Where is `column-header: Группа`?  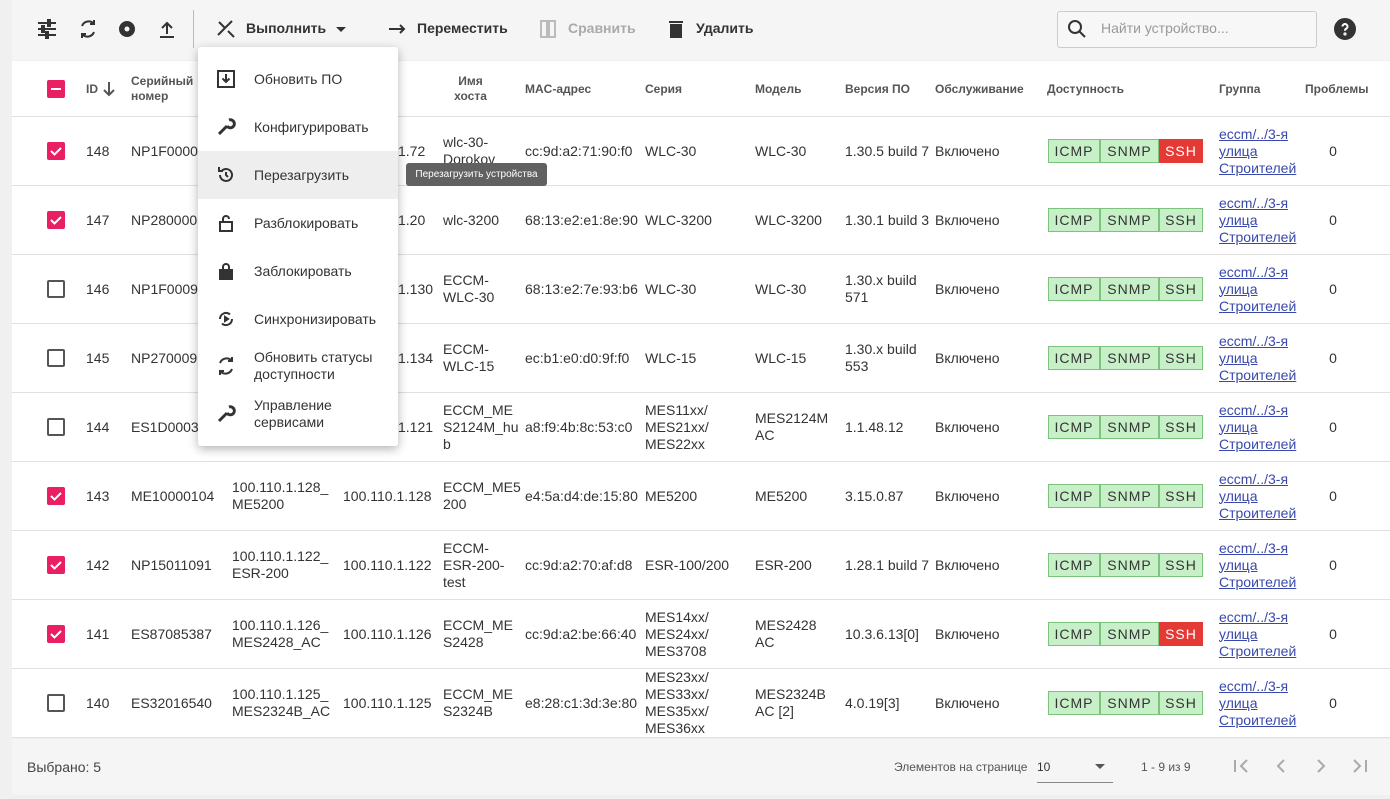 column-header: Группа is located at coordinates (1240, 88).